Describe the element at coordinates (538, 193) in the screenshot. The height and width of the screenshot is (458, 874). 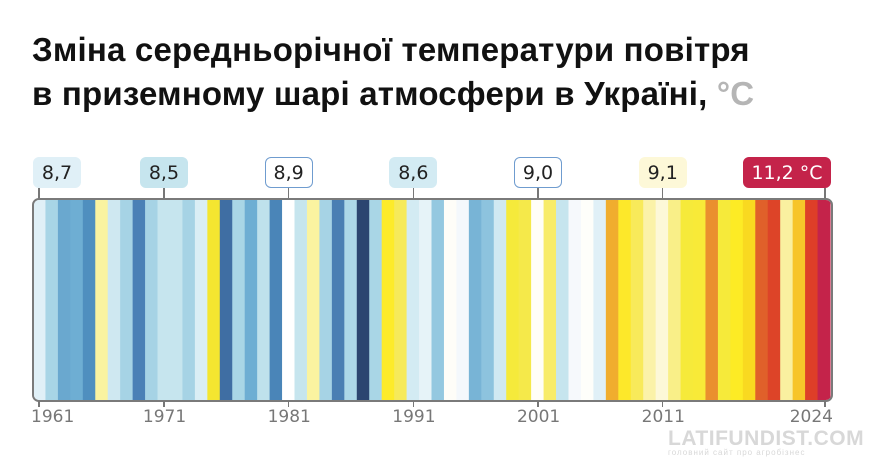
I see `connector-2001` at that location.